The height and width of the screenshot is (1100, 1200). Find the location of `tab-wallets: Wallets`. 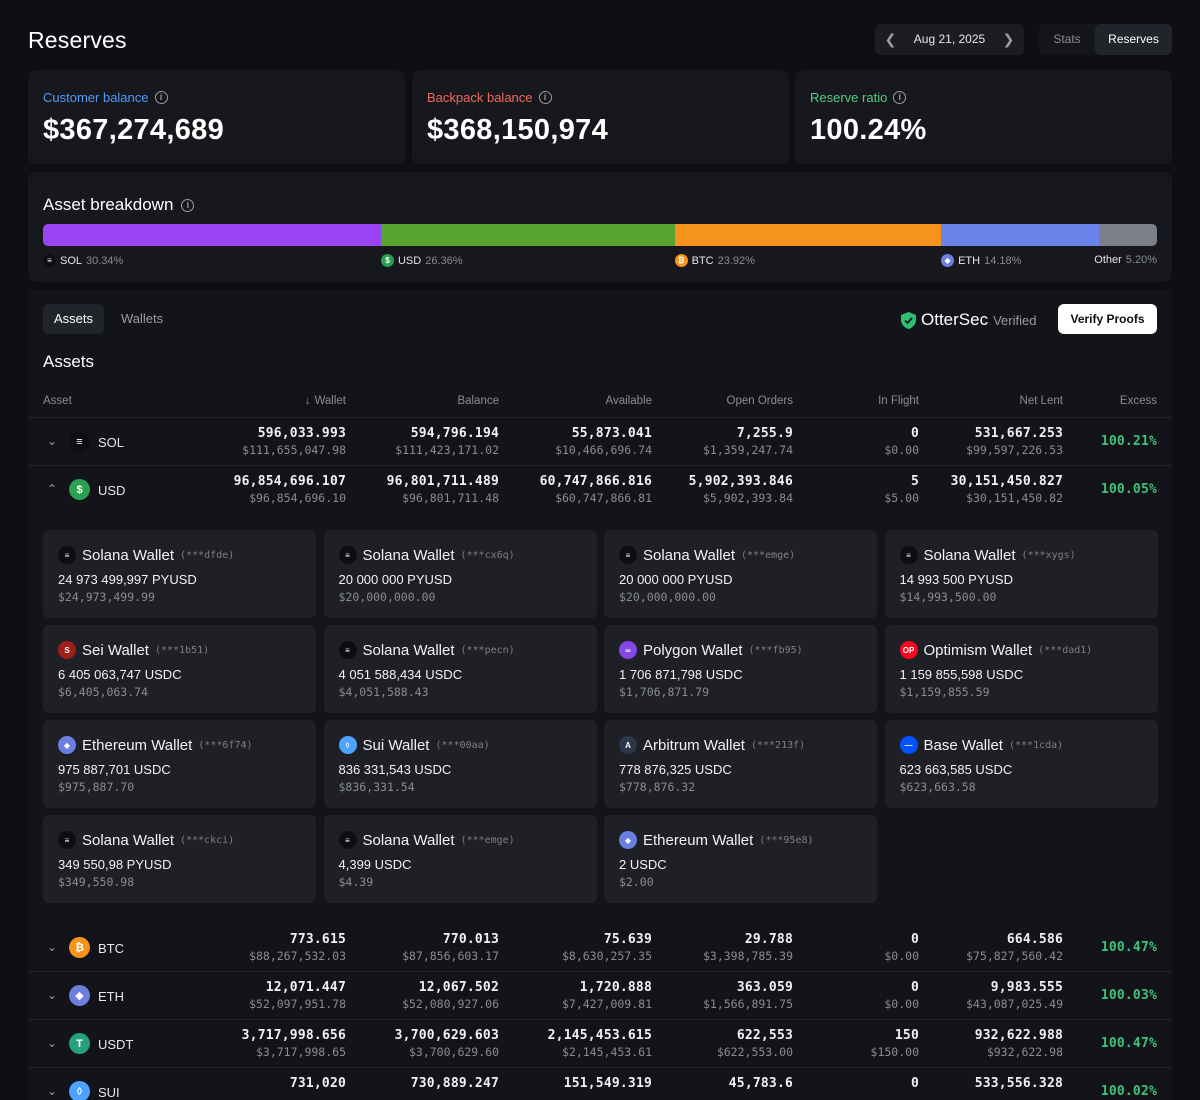

tab-wallets: Wallets is located at coordinates (142, 318).